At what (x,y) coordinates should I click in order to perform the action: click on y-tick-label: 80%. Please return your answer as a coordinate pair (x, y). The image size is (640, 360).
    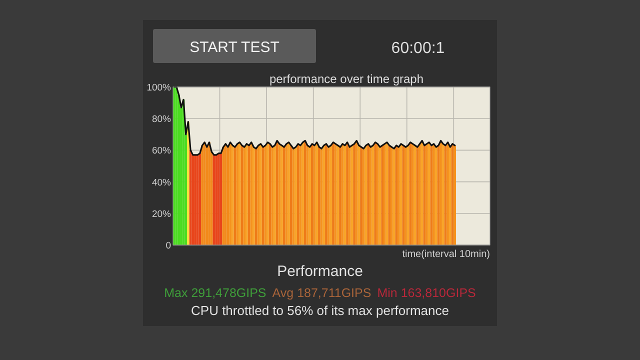
    Looking at the image, I should click on (162, 120).